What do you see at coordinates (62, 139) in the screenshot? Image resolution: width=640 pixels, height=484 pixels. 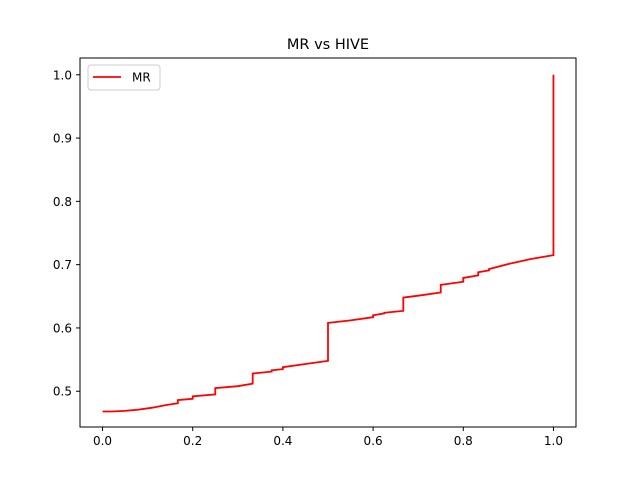 I see `y-tick-label: 0.9` at bounding box center [62, 139].